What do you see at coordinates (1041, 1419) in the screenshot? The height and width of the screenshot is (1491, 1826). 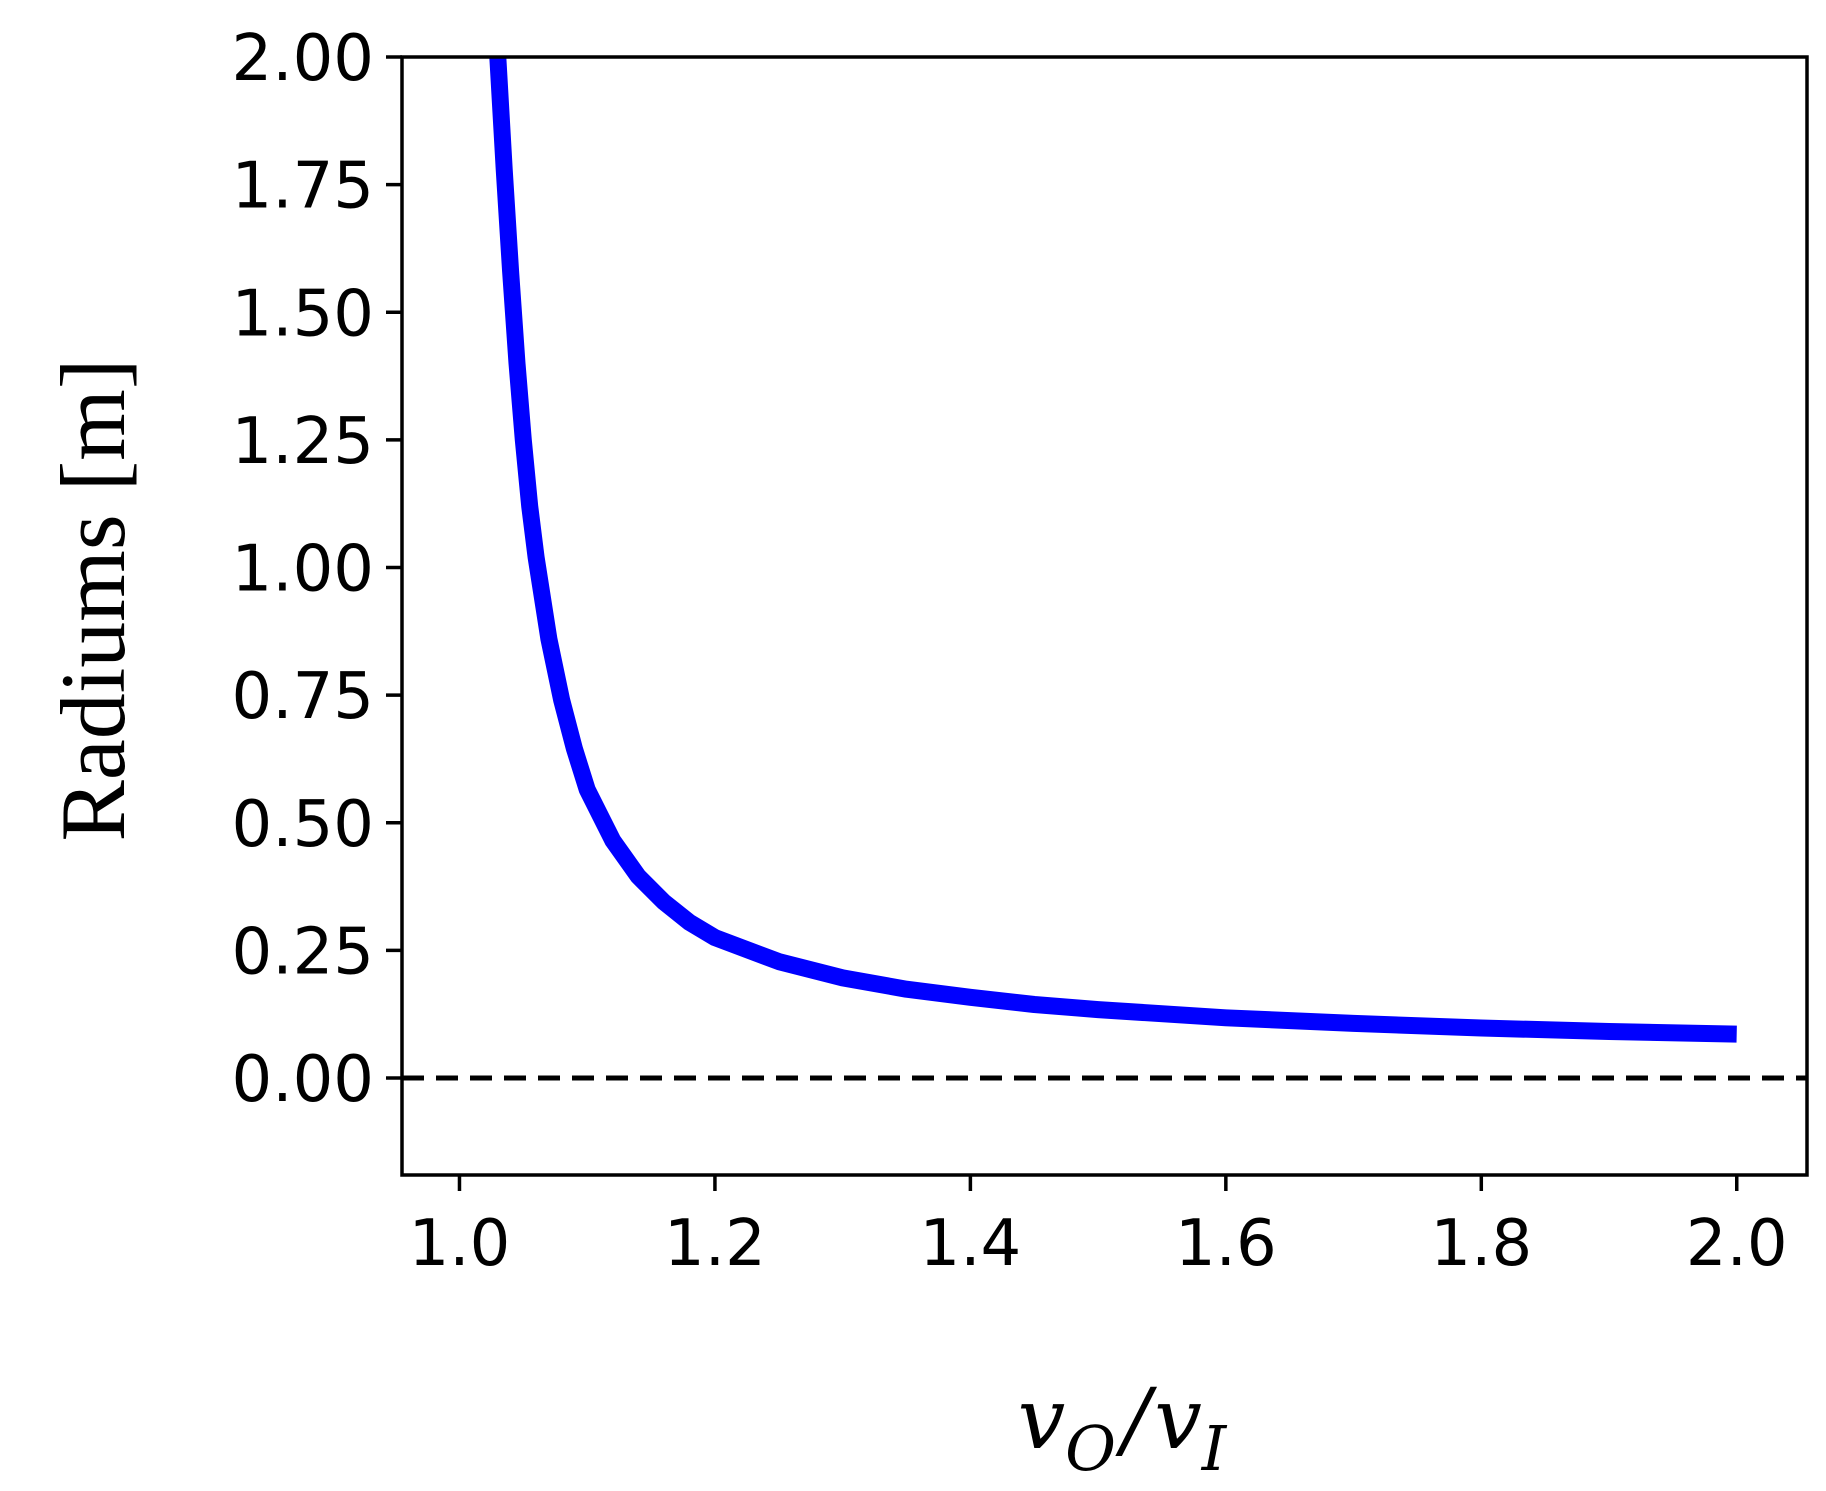 I see `x-axis-title-num-var: v` at bounding box center [1041, 1419].